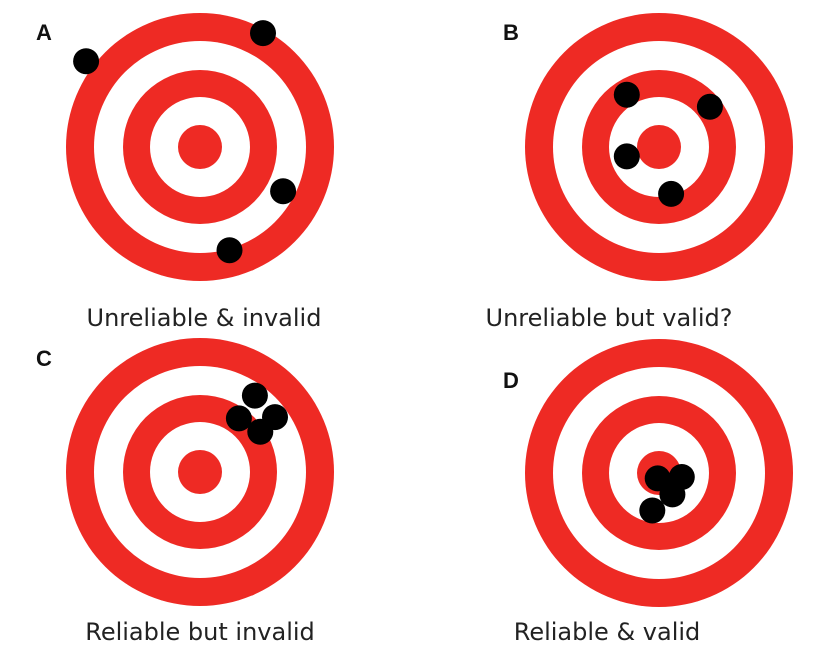  I want to click on panel-letter: D, so click(511, 380).